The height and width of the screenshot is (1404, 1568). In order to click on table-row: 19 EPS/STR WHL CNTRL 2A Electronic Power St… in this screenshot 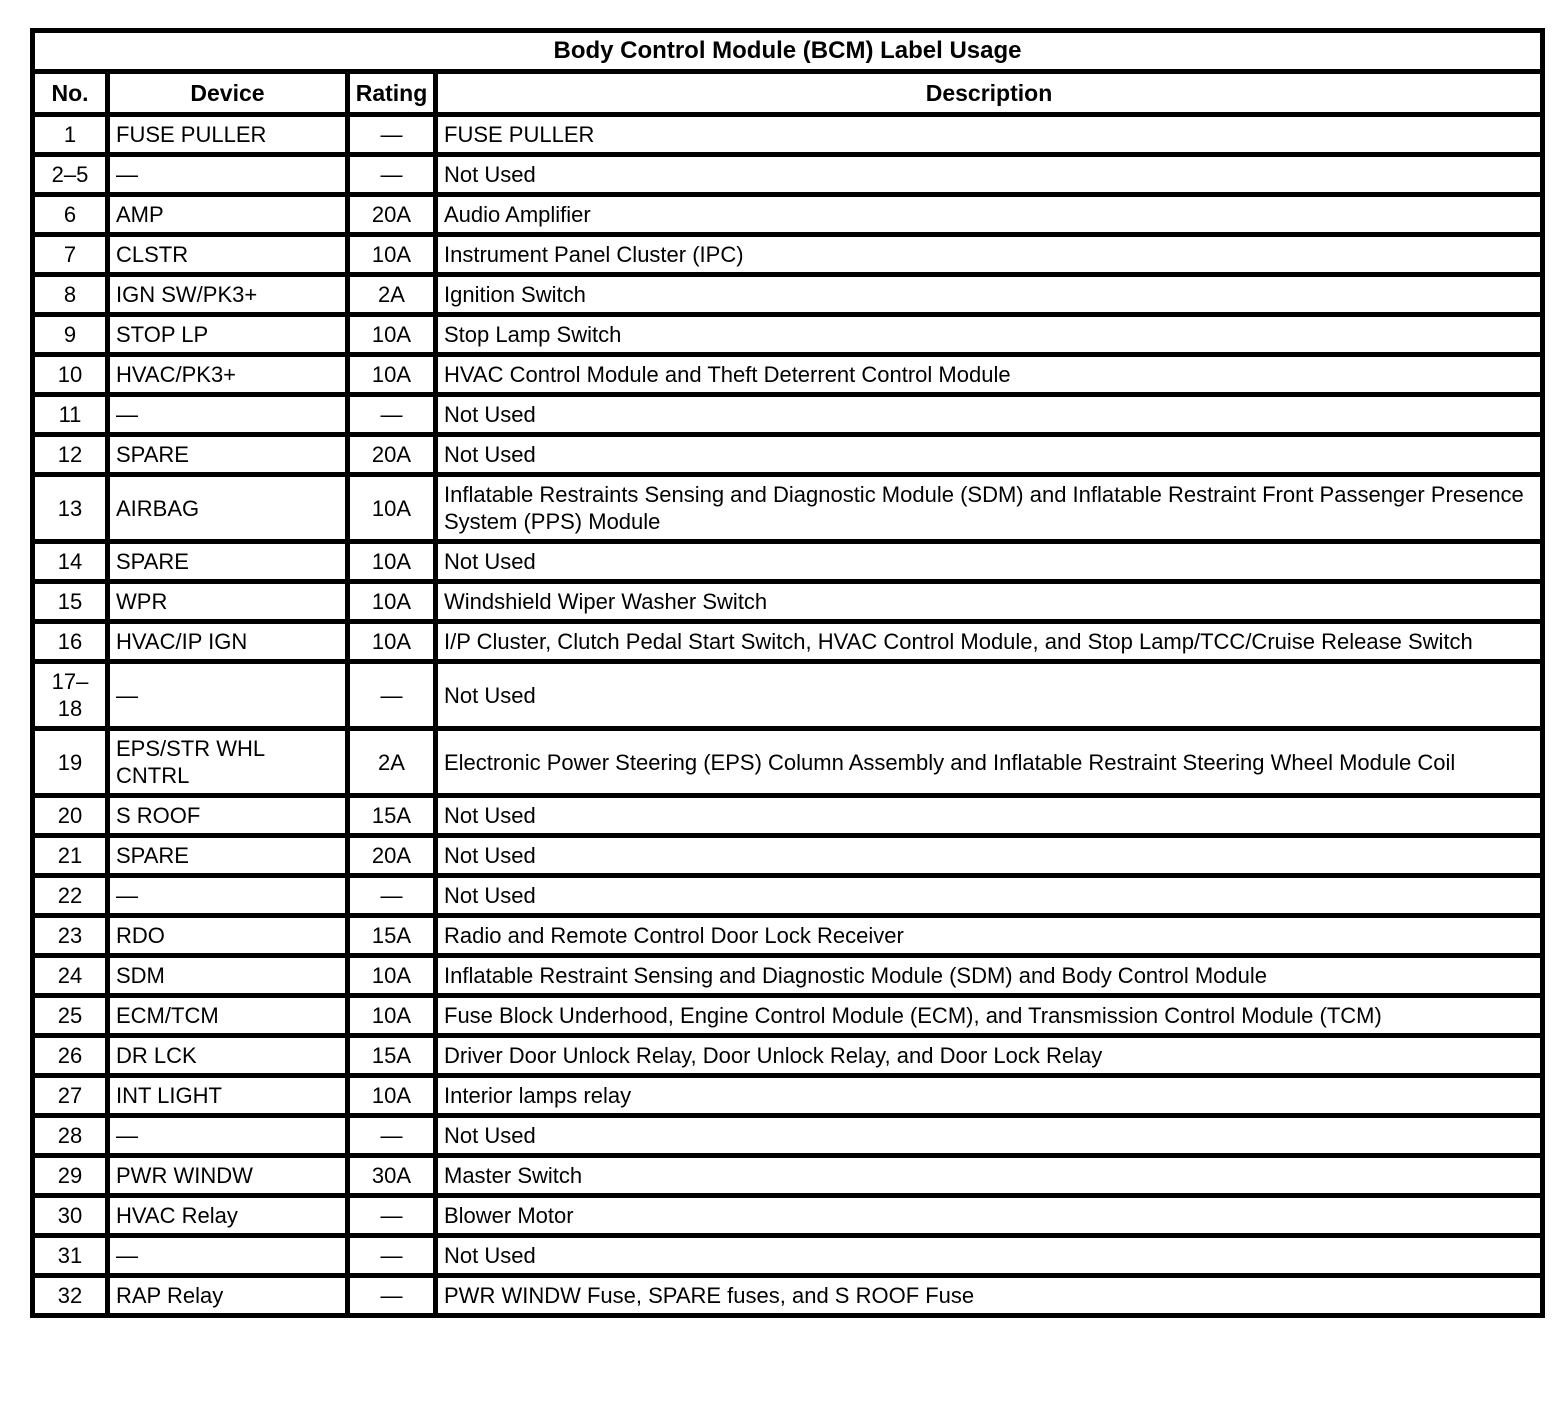, I will do `click(787, 762)`.